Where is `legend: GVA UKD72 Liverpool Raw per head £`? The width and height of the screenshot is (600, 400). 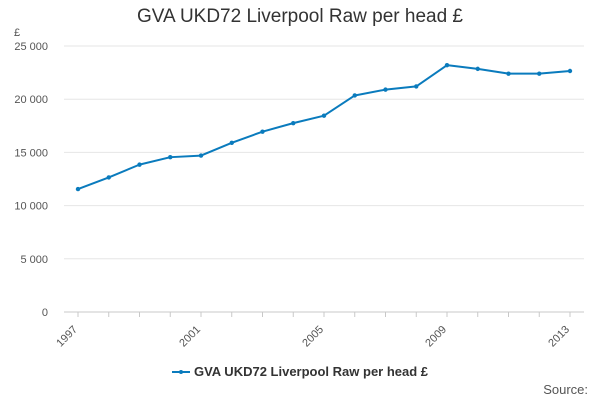
legend: GVA UKD72 Liverpool Raw per head £ is located at coordinates (300, 371).